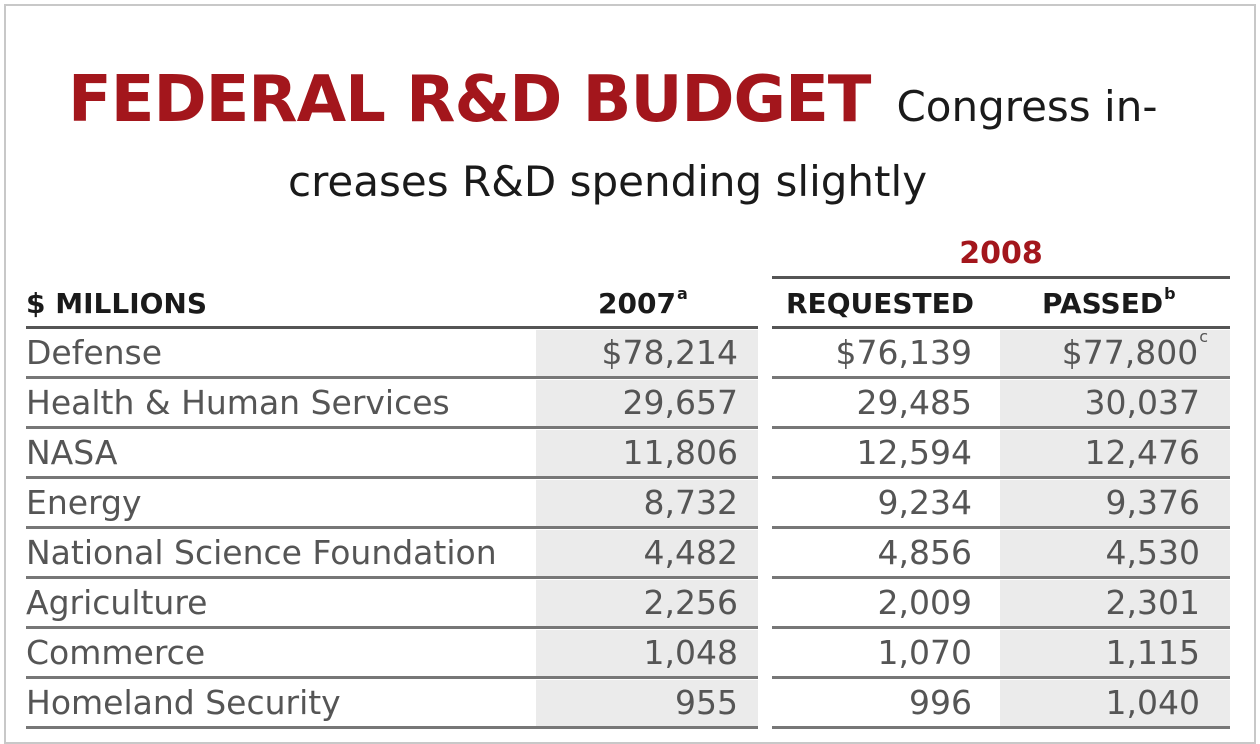 The image size is (1260, 744). I want to click on cell-passed-value: 9,376, so click(1152, 502).